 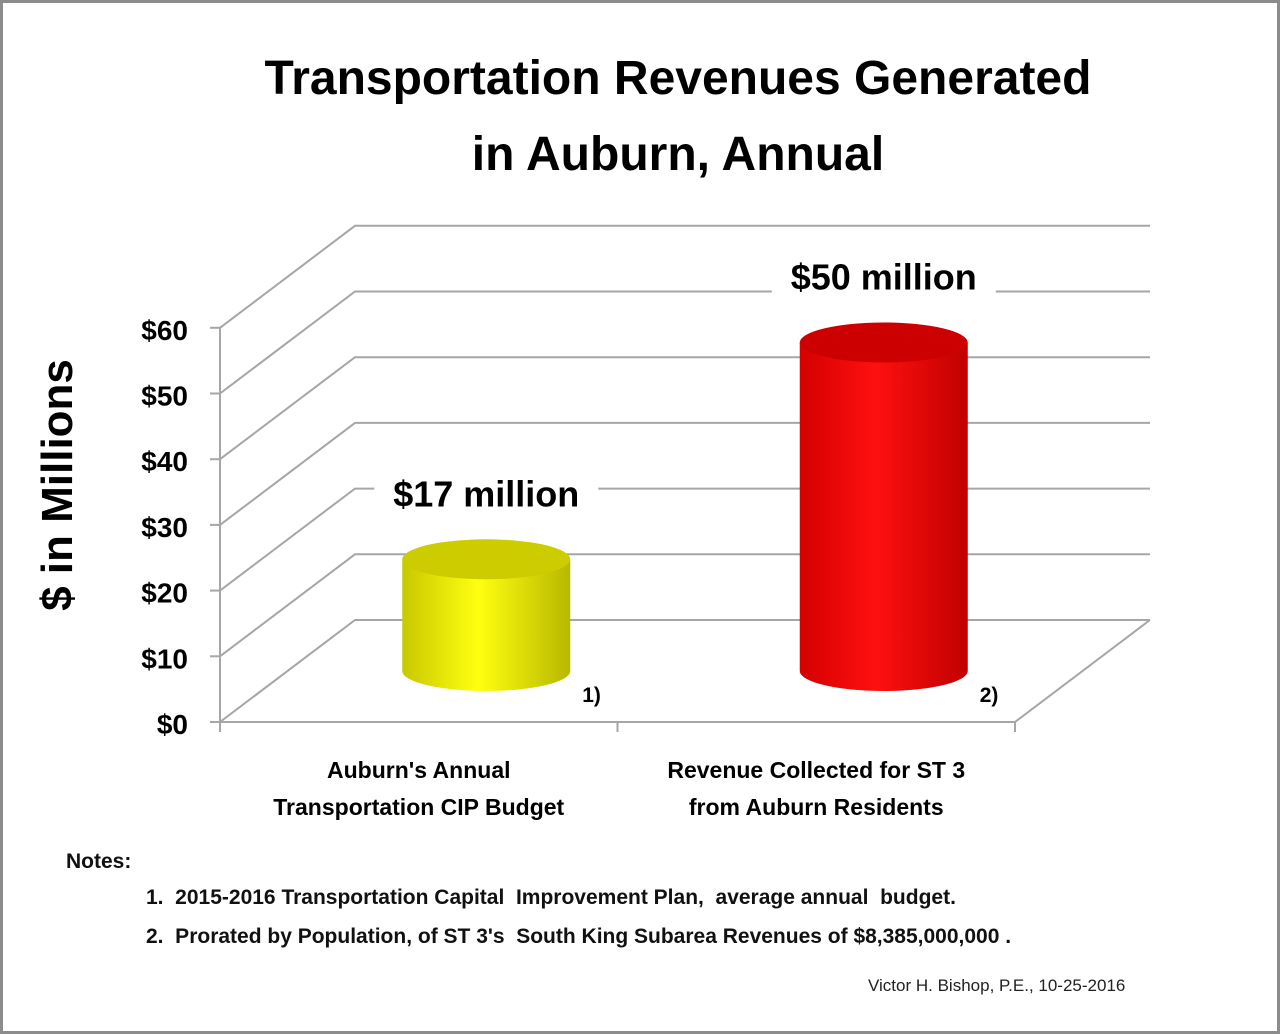 I want to click on footnote-mark: 2), so click(x=989, y=695).